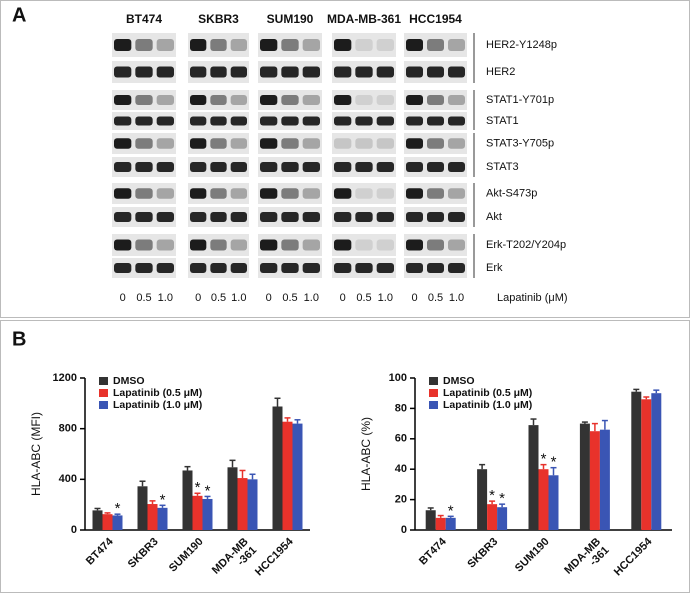 This screenshot has height=598, width=690. I want to click on legend-label: Lapatinib (0.5 μM), so click(487, 393).